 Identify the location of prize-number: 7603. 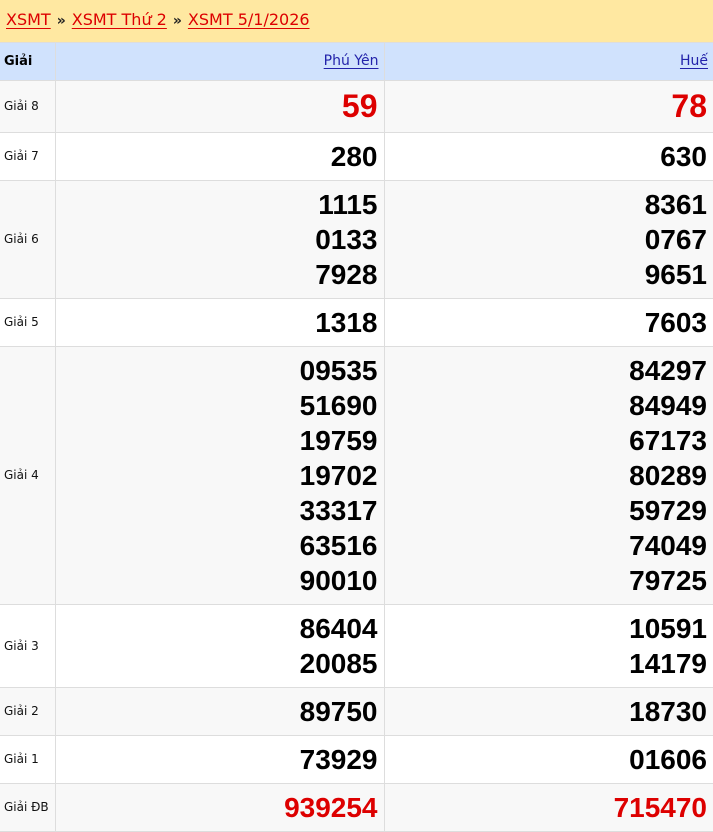
(675, 322).